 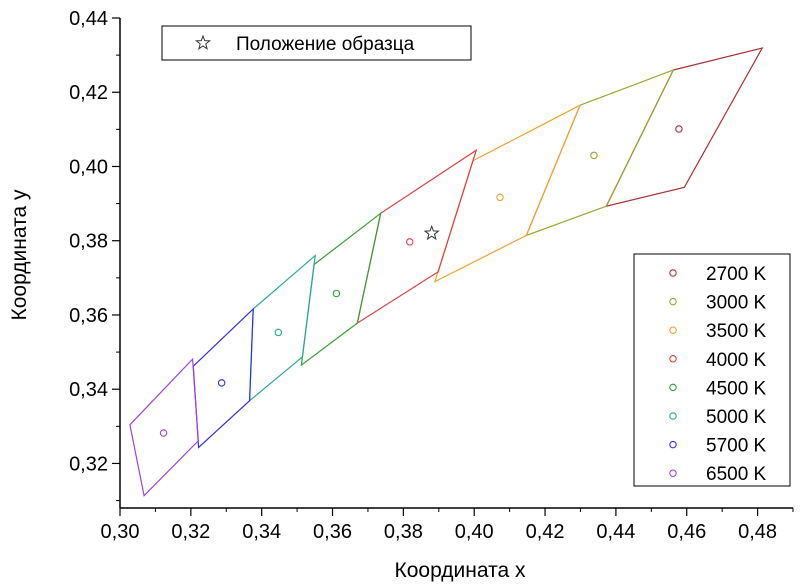 What do you see at coordinates (736, 388) in the screenshot?
I see `legend-label: 4500 K` at bounding box center [736, 388].